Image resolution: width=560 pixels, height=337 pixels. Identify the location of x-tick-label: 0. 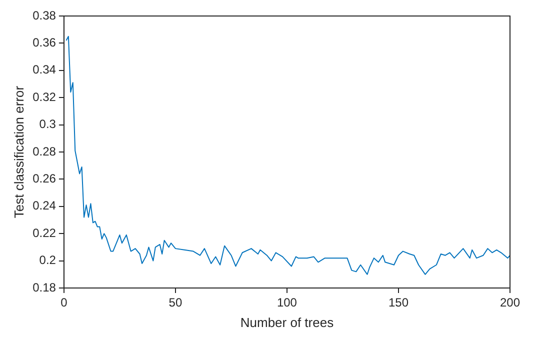
(64, 303).